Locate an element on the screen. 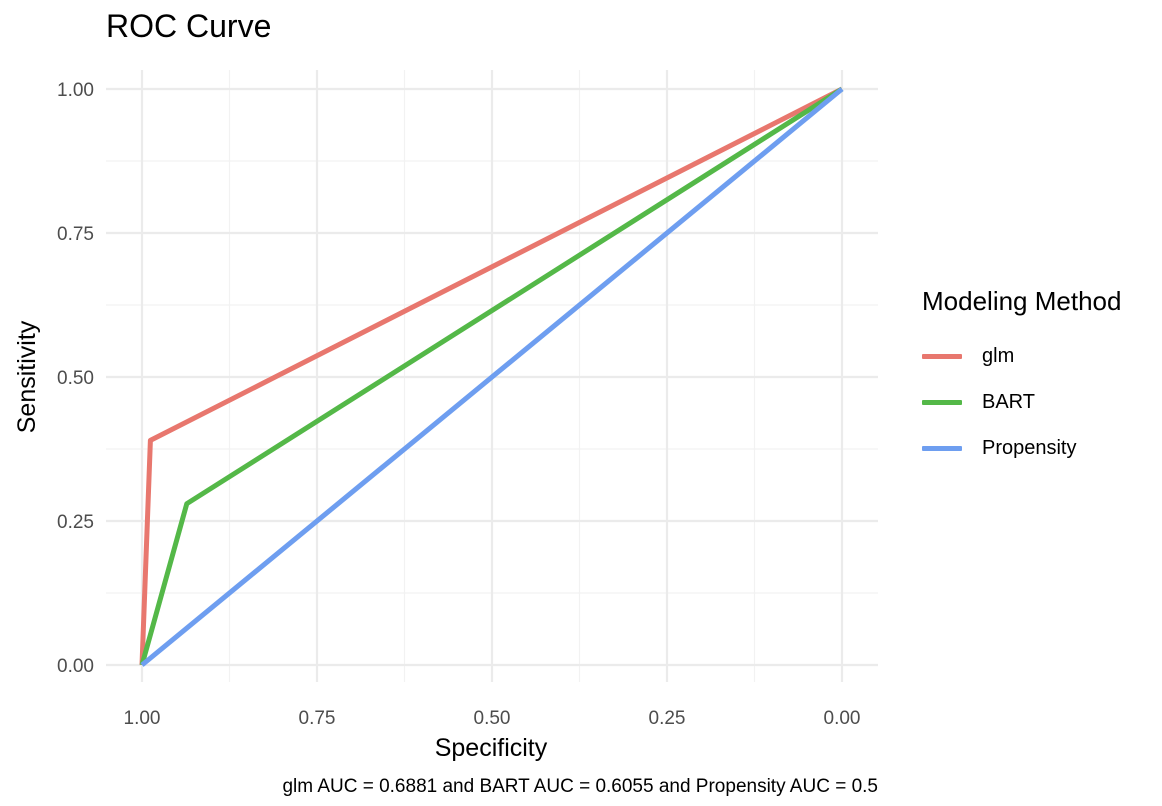 Image resolution: width=1162 pixels, height=806 pixels. chart-title: ROC Curve is located at coordinates (189, 26).